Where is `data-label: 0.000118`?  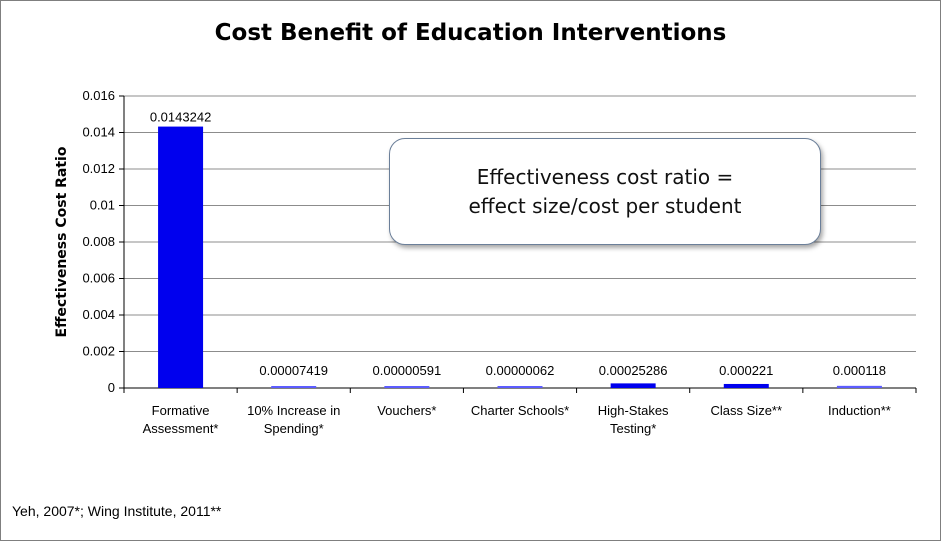 data-label: 0.000118 is located at coordinates (859, 370).